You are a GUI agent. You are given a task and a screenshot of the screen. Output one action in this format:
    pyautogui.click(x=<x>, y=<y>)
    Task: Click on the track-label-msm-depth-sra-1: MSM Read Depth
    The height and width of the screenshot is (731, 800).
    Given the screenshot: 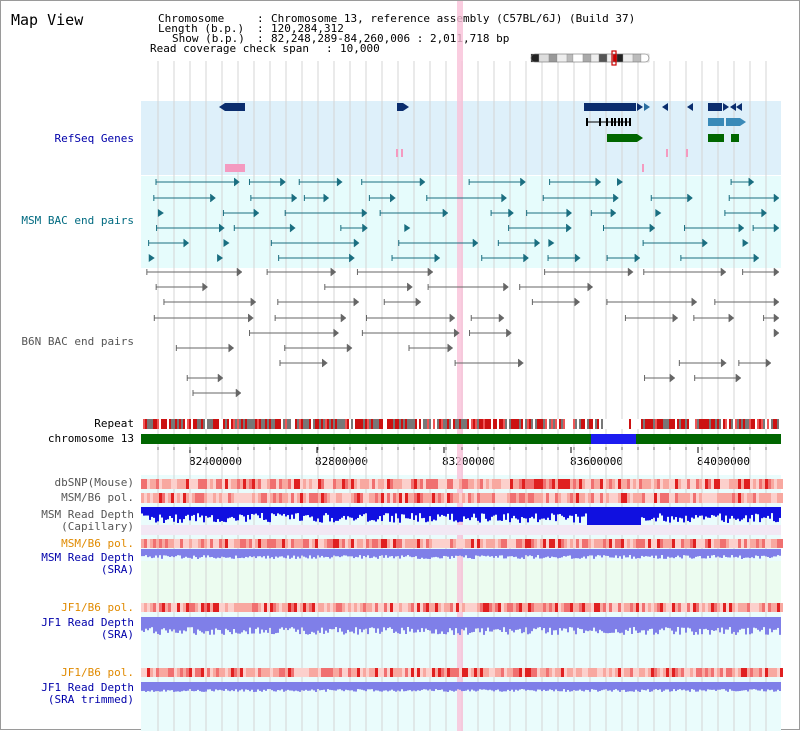 What is the action you would take?
    pyautogui.click(x=87, y=557)
    